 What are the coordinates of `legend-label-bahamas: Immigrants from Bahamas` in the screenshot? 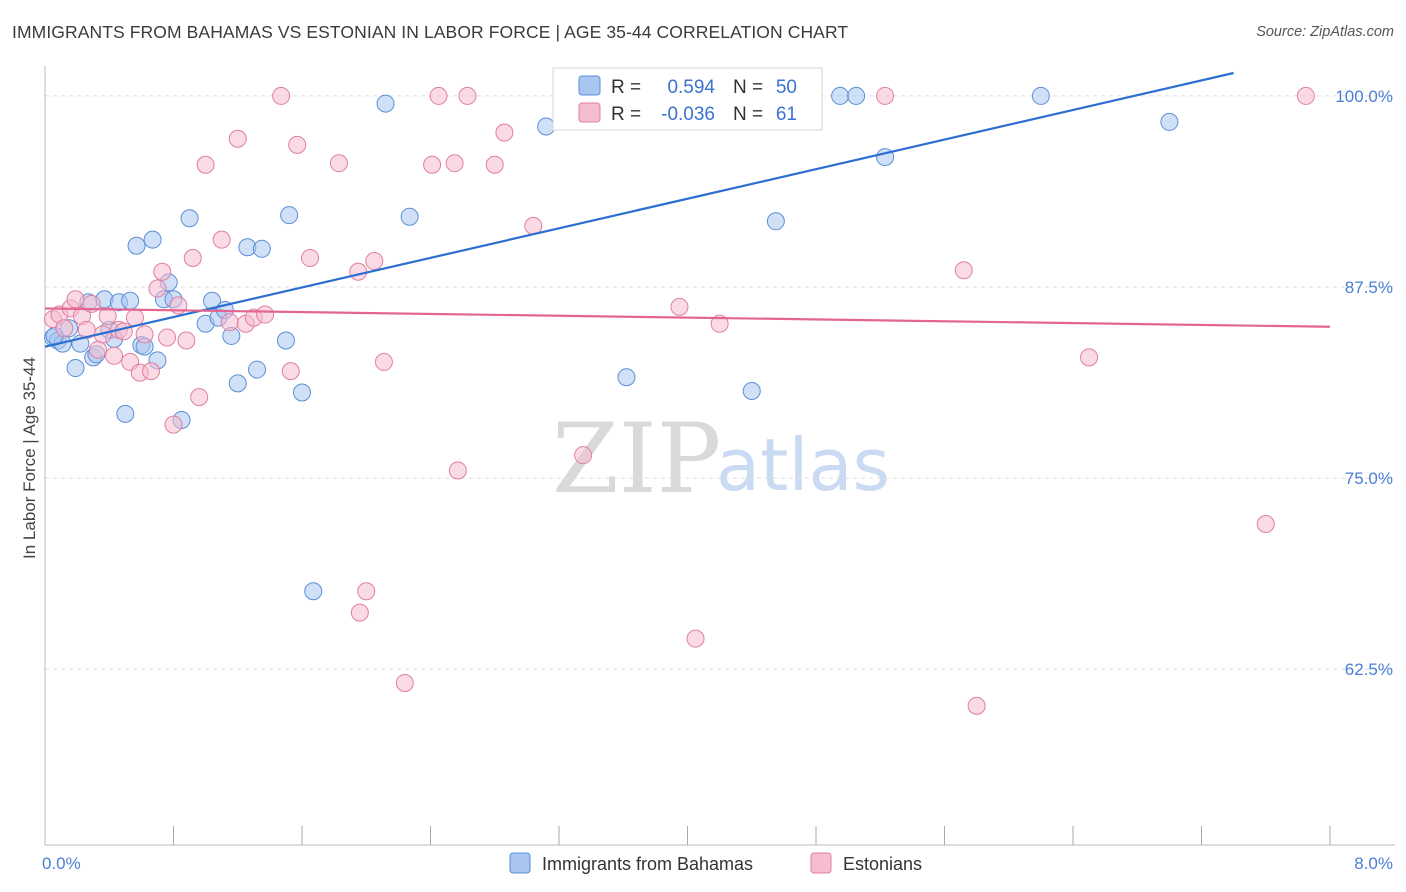 It's located at (647, 864).